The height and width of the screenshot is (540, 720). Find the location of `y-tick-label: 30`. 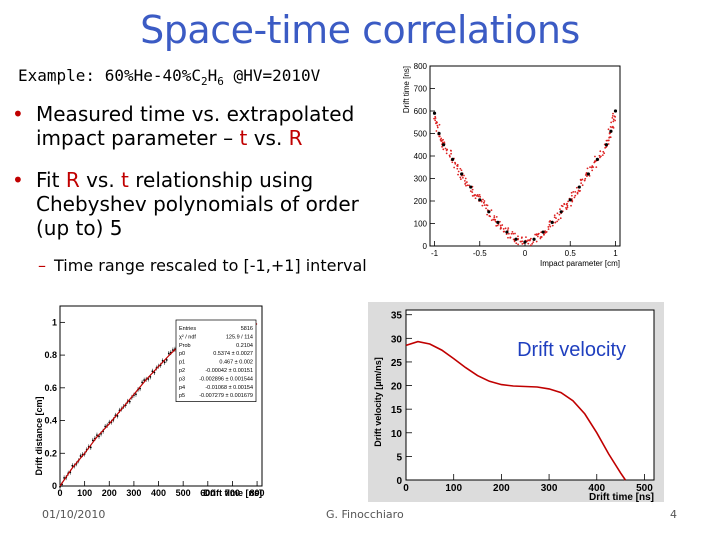

y-tick-label: 30 is located at coordinates (397, 339).